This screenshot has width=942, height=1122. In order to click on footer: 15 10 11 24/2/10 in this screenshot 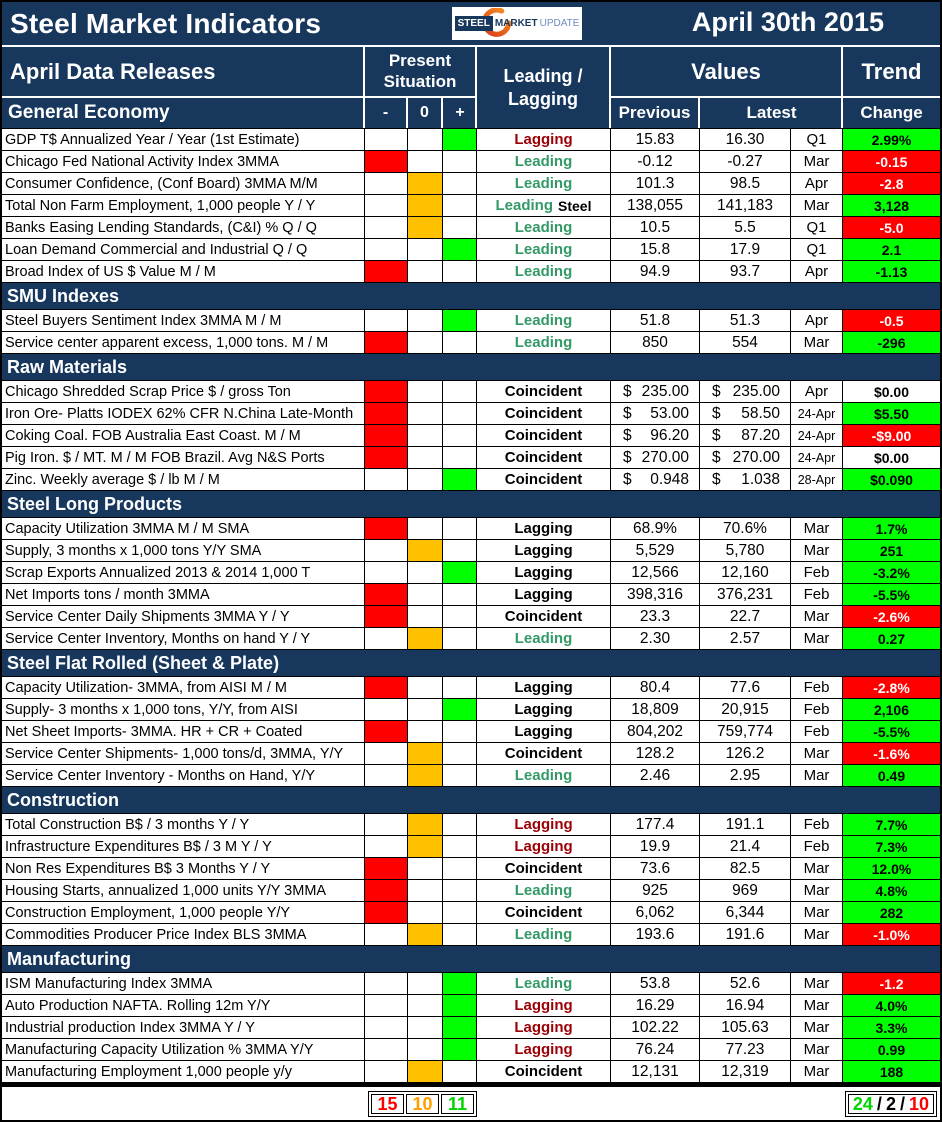, I will do `click(471, 1103)`.